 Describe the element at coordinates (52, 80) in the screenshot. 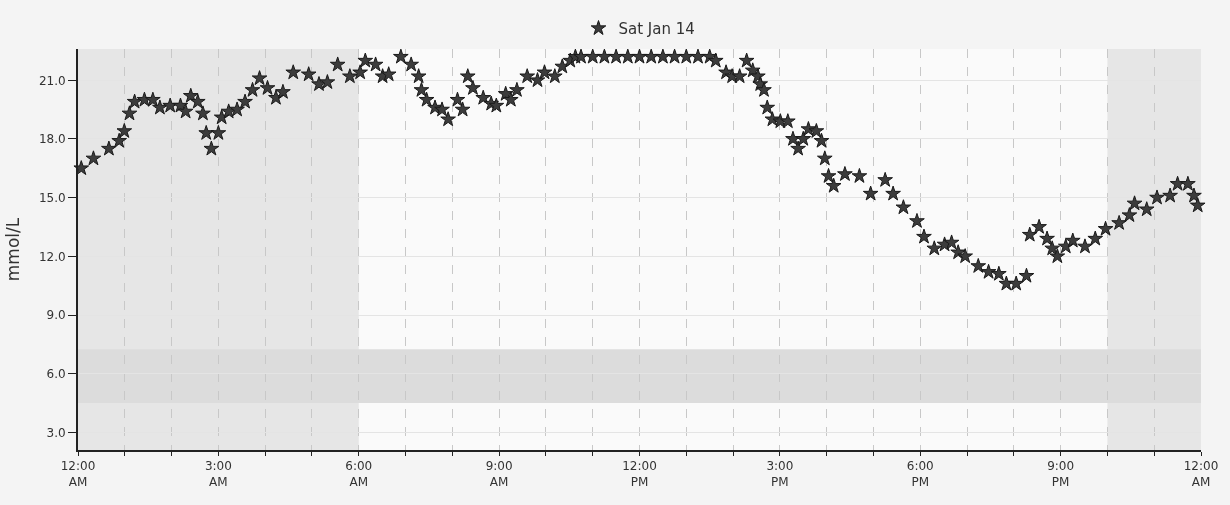

I see `y-tick-label: 21.0` at that location.